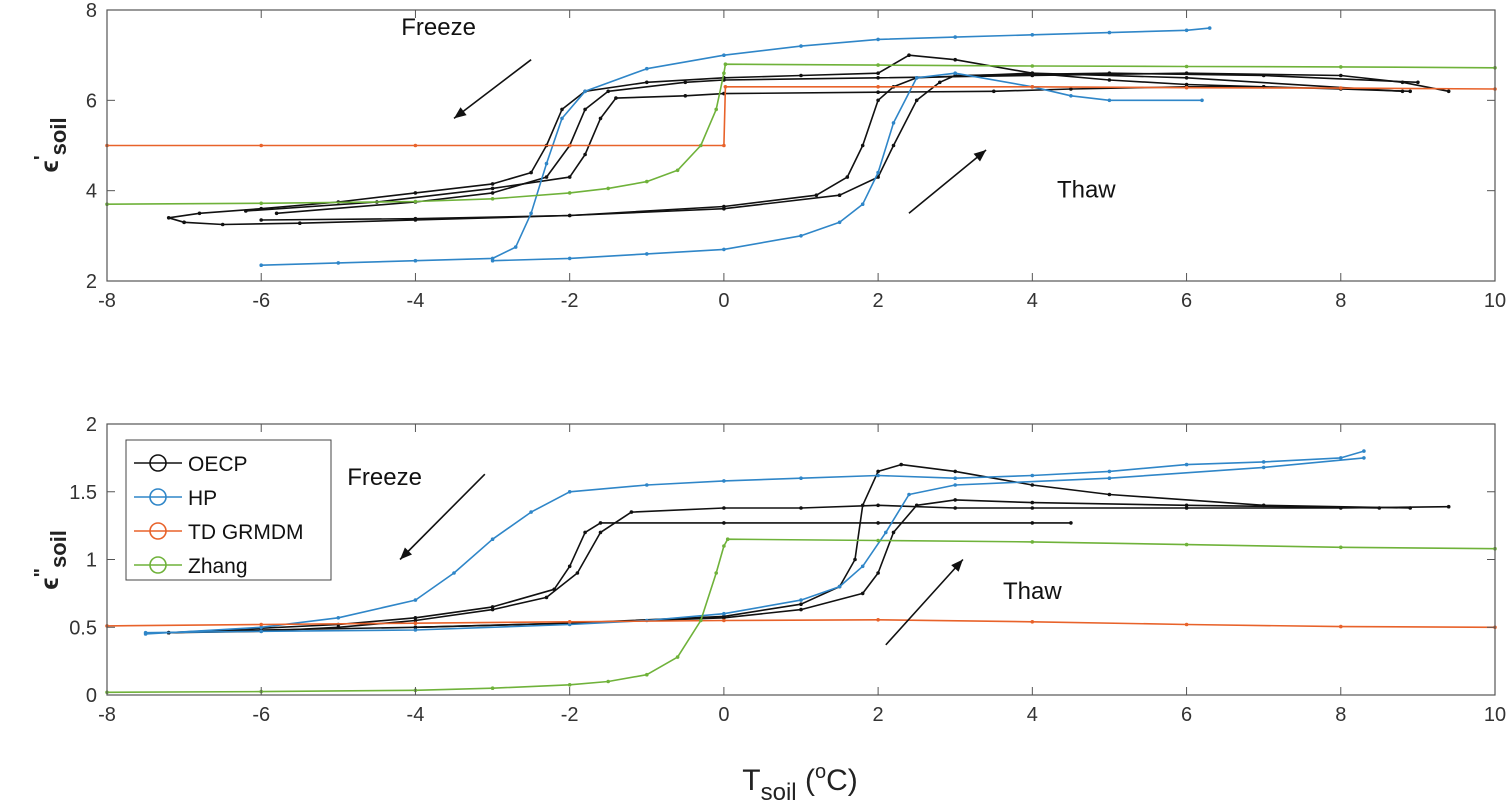 This screenshot has width=1511, height=811. Describe the element at coordinates (1186, 301) in the screenshot. I see `top-x-tick-label: 6` at that location.